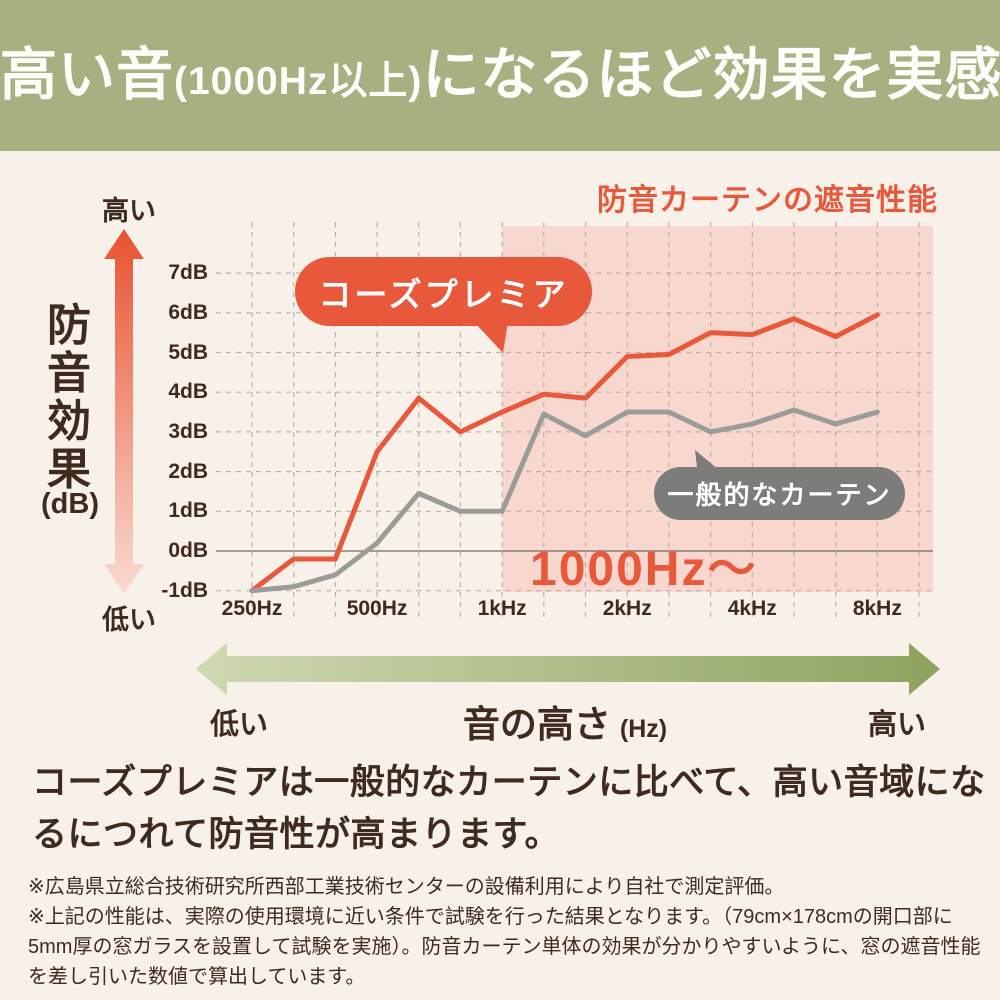 The height and width of the screenshot is (1000, 1000). What do you see at coordinates (188, 352) in the screenshot?
I see `y-tick-label: 5dB` at bounding box center [188, 352].